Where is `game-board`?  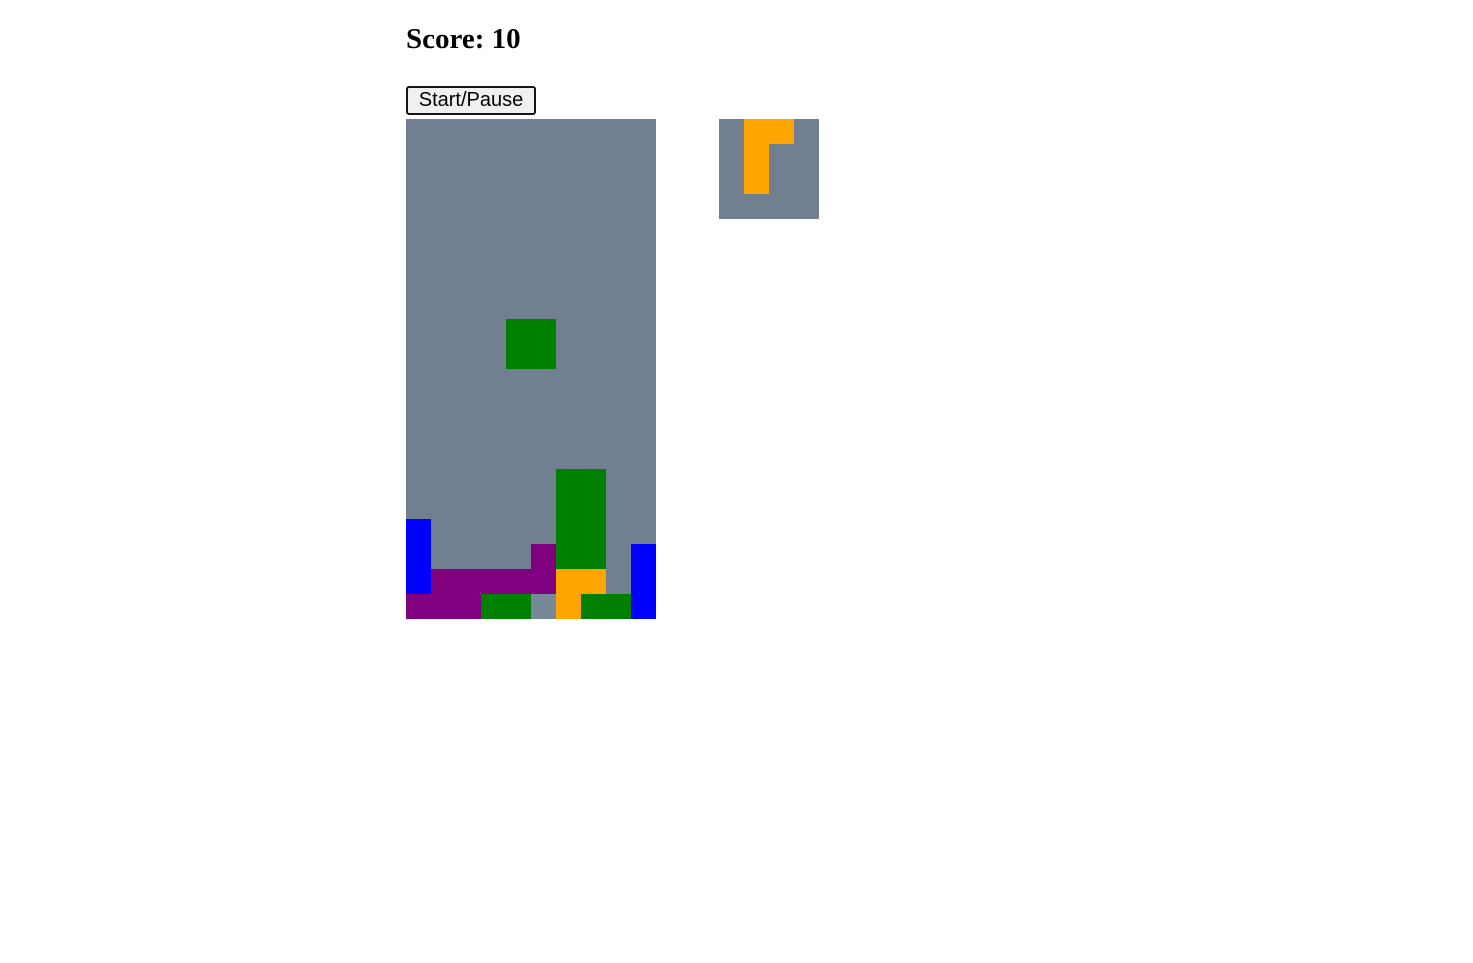
game-board is located at coordinates (531, 369).